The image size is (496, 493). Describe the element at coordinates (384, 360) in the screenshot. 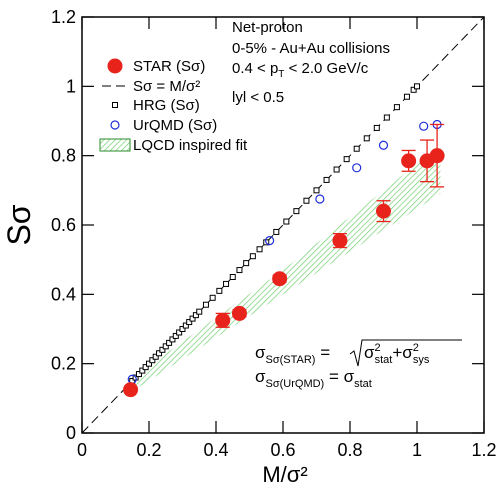

I see `formula-part: stat` at that location.